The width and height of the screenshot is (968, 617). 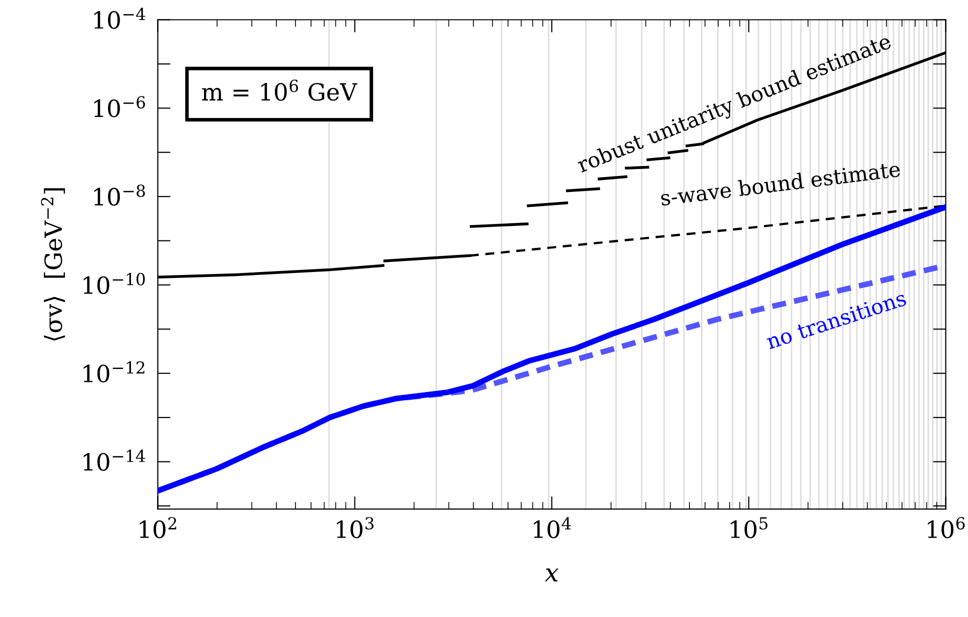 I want to click on y-tick-label: 10$^{−14}$, so click(x=115, y=460).